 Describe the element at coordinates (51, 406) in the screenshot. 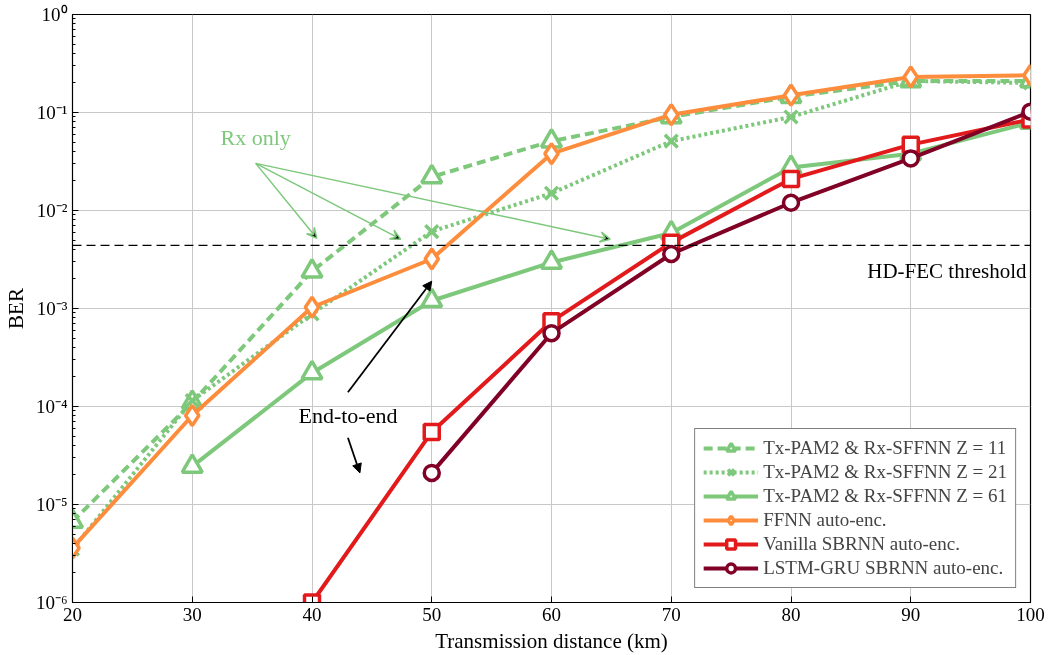

I see `y-tick-label: 10⁻⁴` at that location.